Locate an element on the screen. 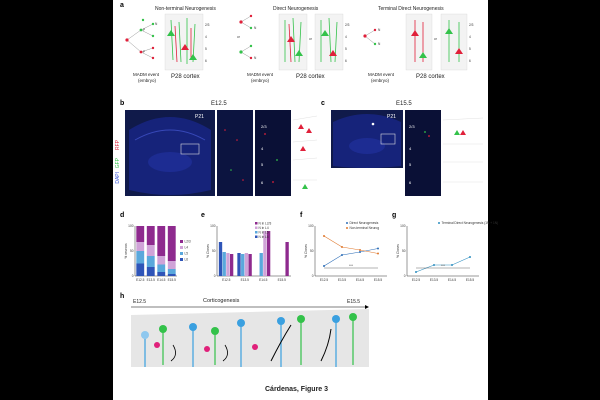  zoom1-b-cells is located at coordinates (234, 155).